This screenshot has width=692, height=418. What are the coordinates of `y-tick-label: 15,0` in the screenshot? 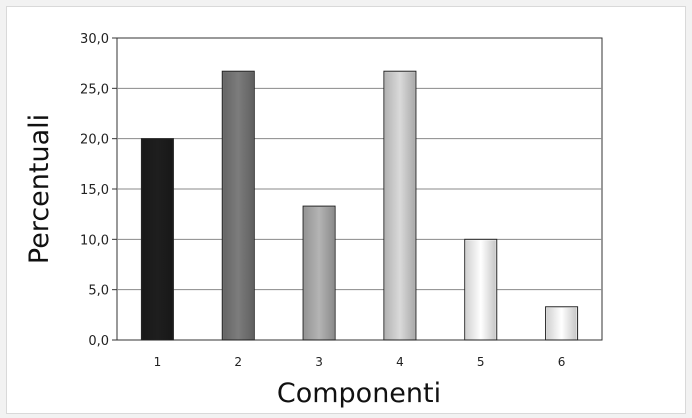 It's located at (94, 190).